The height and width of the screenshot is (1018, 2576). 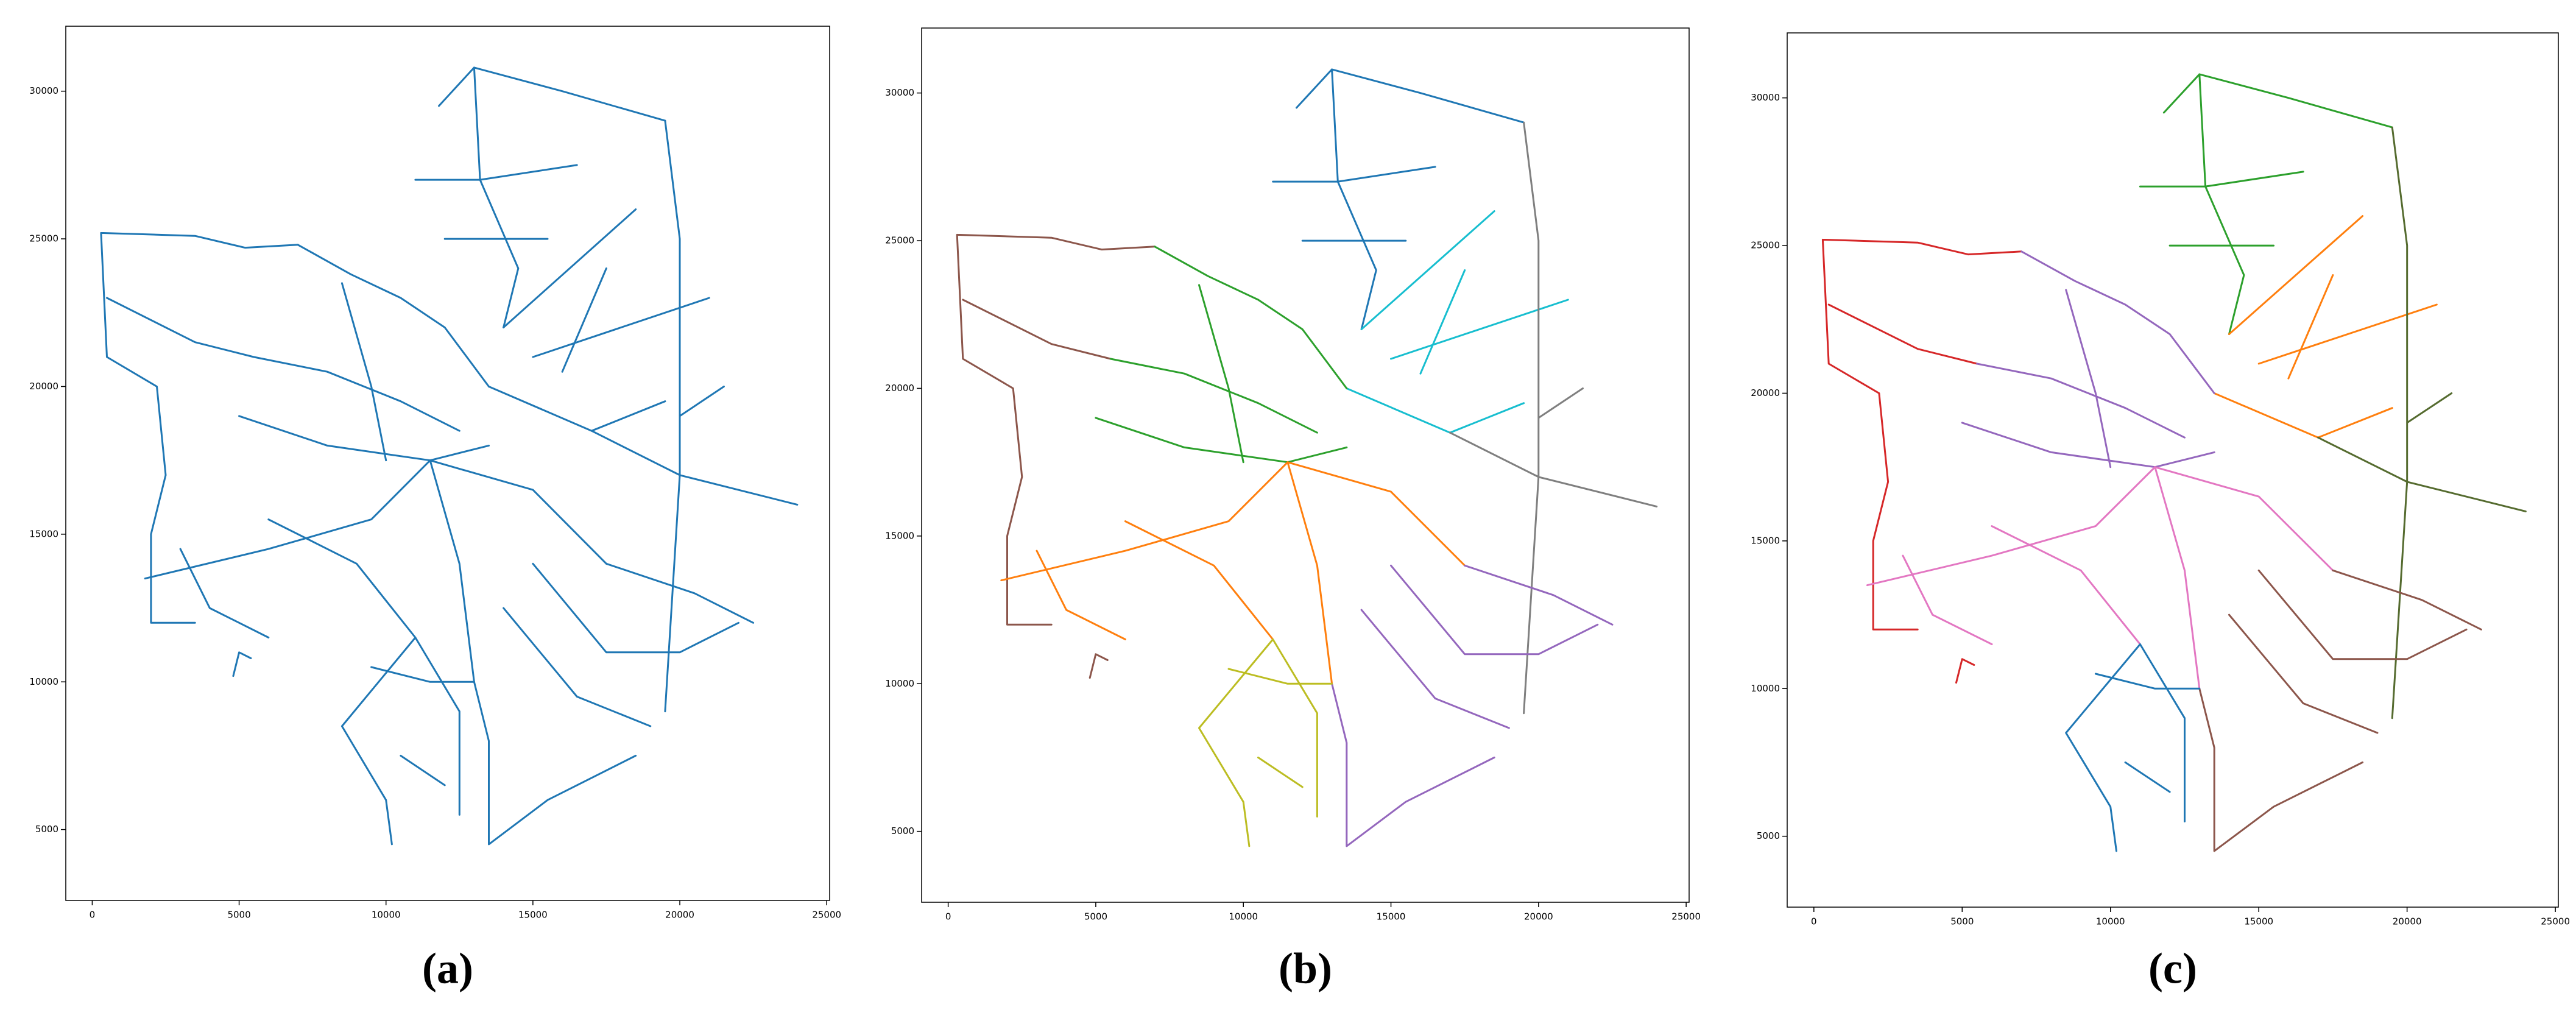 What do you see at coordinates (447, 968) in the screenshot?
I see `panel-label: (a)` at bounding box center [447, 968].